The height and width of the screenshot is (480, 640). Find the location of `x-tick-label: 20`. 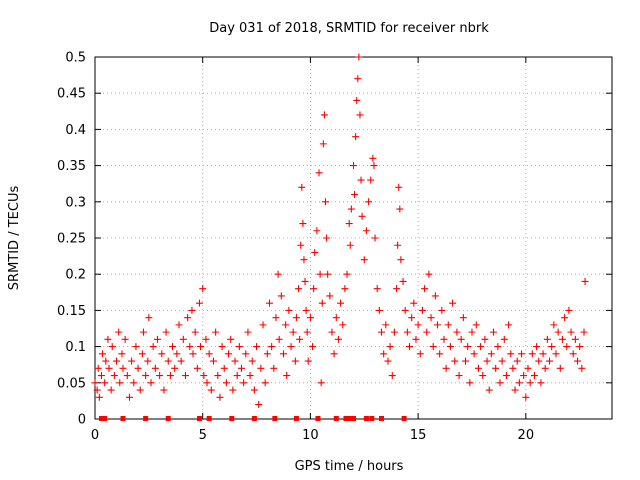

x-tick-label: 20 is located at coordinates (526, 435).